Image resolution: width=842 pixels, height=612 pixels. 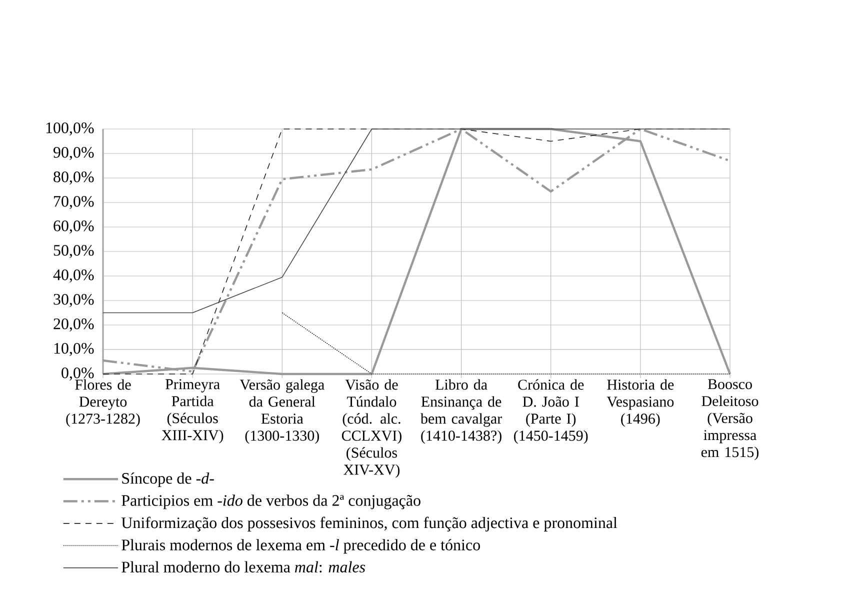 What do you see at coordinates (729, 419) in the screenshot?
I see `x-tick-label: Boosco Deleitoso (Versão impressa em 1515)` at bounding box center [729, 419].